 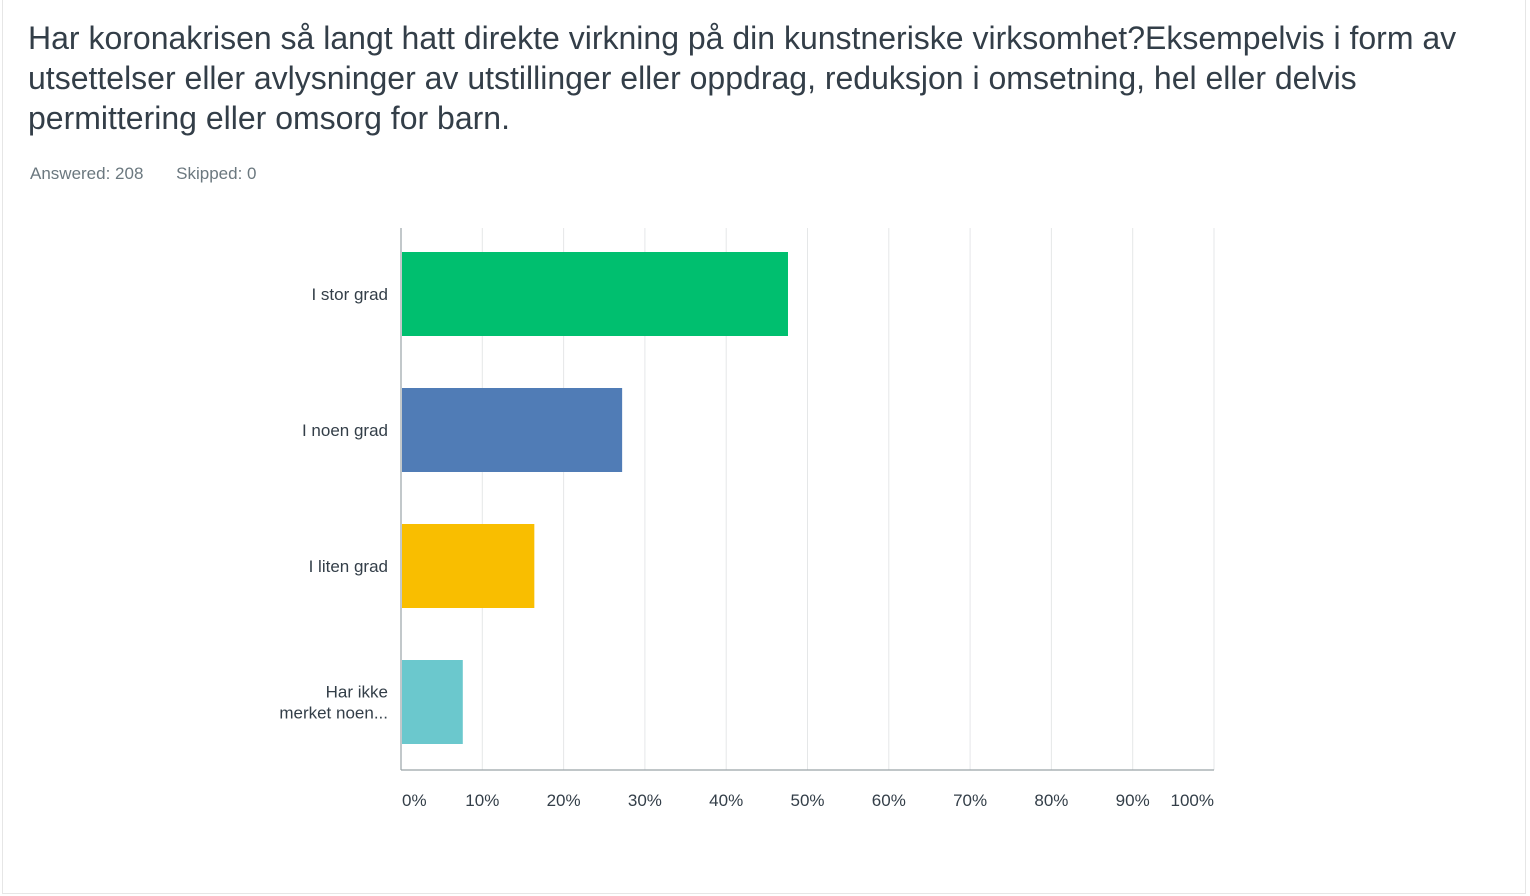 What do you see at coordinates (414, 800) in the screenshot?
I see `x-tick-label: 0%` at bounding box center [414, 800].